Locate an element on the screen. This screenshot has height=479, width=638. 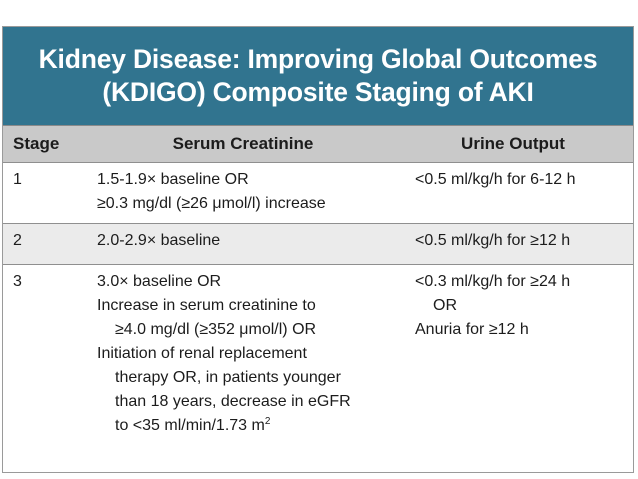
creatinine-line: ≥0.3 mg/dl (≥26 μmol/l) increase is located at coordinates (211, 203).